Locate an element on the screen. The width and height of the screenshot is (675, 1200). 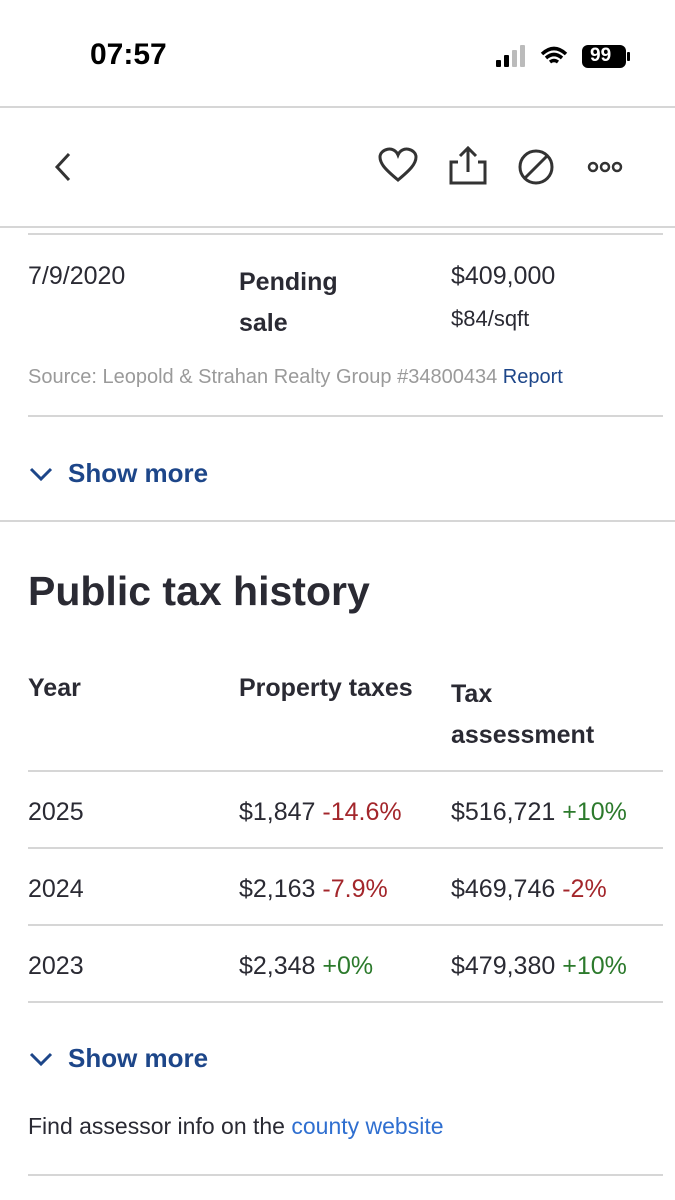
change: -14.6% is located at coordinates (362, 812).